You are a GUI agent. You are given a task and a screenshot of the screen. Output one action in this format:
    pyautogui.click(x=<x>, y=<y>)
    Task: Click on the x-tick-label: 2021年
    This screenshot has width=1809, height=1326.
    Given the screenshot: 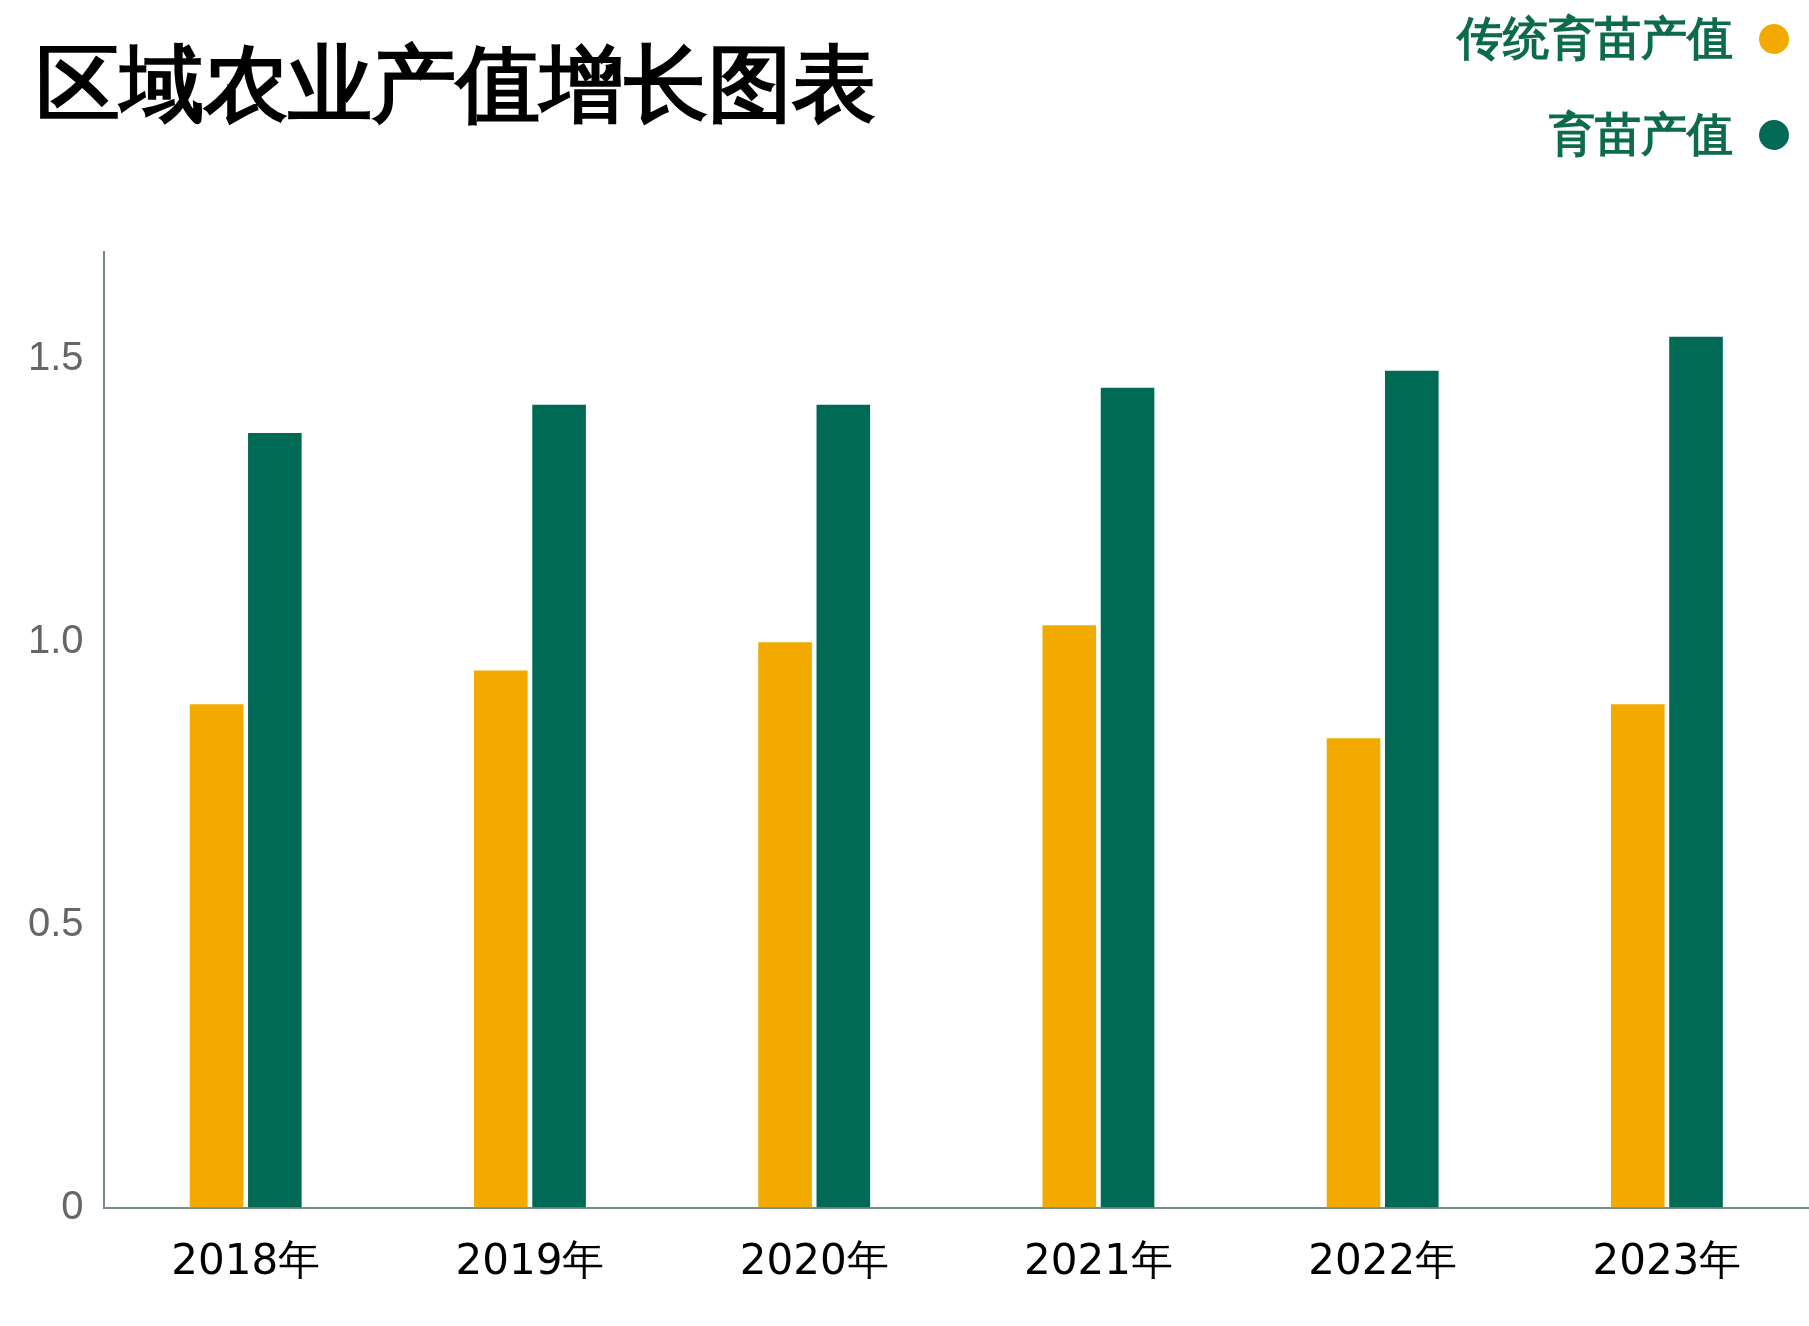 What is the action you would take?
    pyautogui.click(x=1098, y=1259)
    